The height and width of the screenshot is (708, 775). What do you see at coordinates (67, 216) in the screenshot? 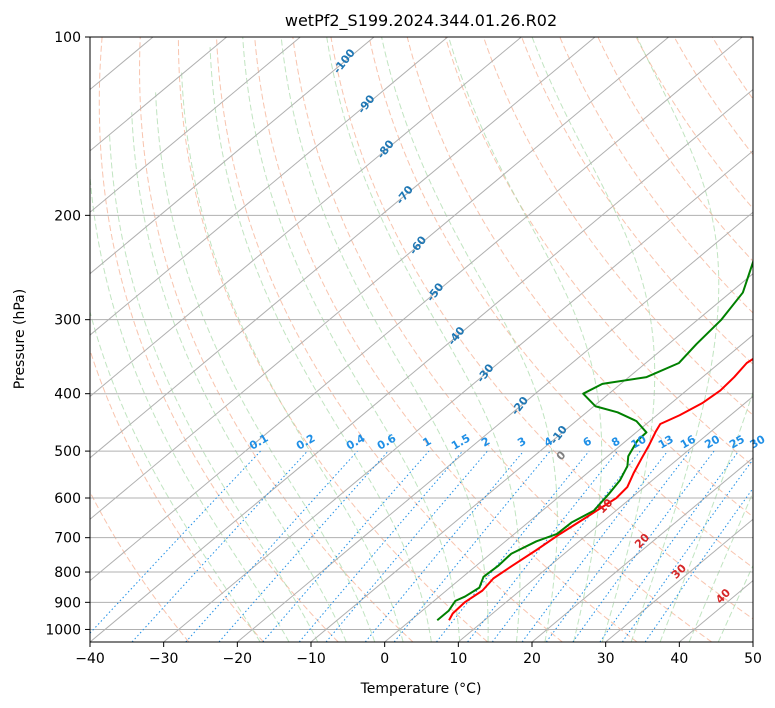
I see `y-tick-label: 200` at bounding box center [67, 216].